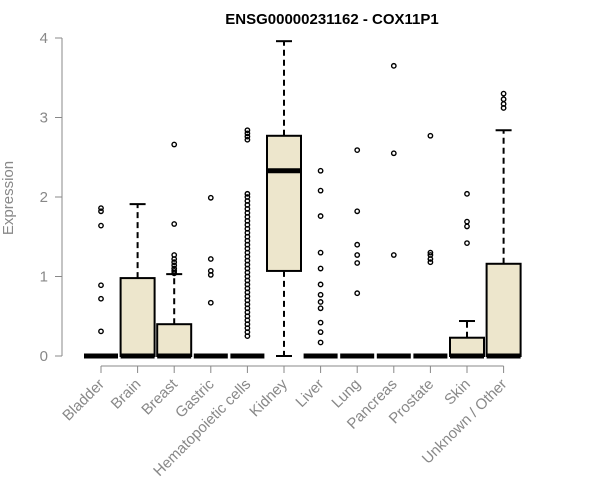 The image size is (600, 500). Describe the element at coordinates (8, 198) in the screenshot. I see `y-axis-label: Expression` at that location.